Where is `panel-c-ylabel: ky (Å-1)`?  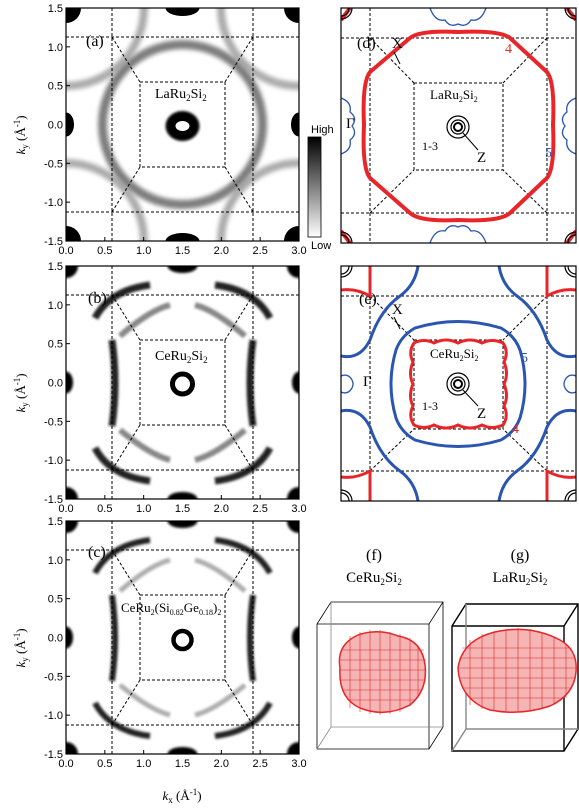 panel-c-ylabel: ky (Å-1) is located at coordinates (21, 647).